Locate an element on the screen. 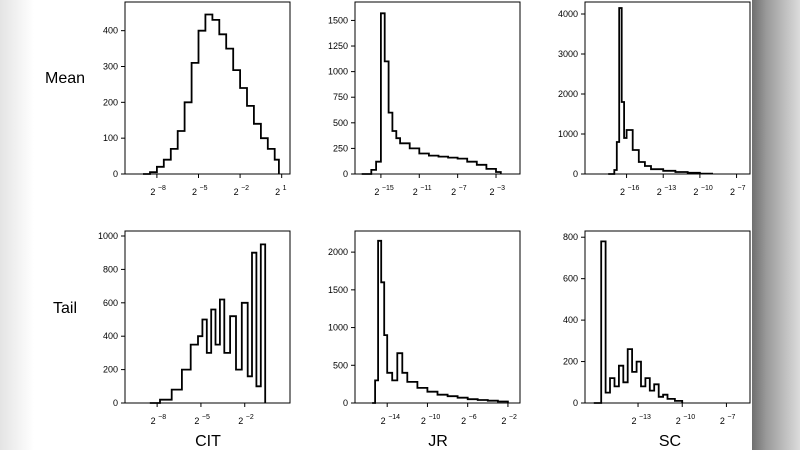 Image resolution: width=800 pixels, height=450 pixels. row-label-mean: Mean is located at coordinates (65, 78).